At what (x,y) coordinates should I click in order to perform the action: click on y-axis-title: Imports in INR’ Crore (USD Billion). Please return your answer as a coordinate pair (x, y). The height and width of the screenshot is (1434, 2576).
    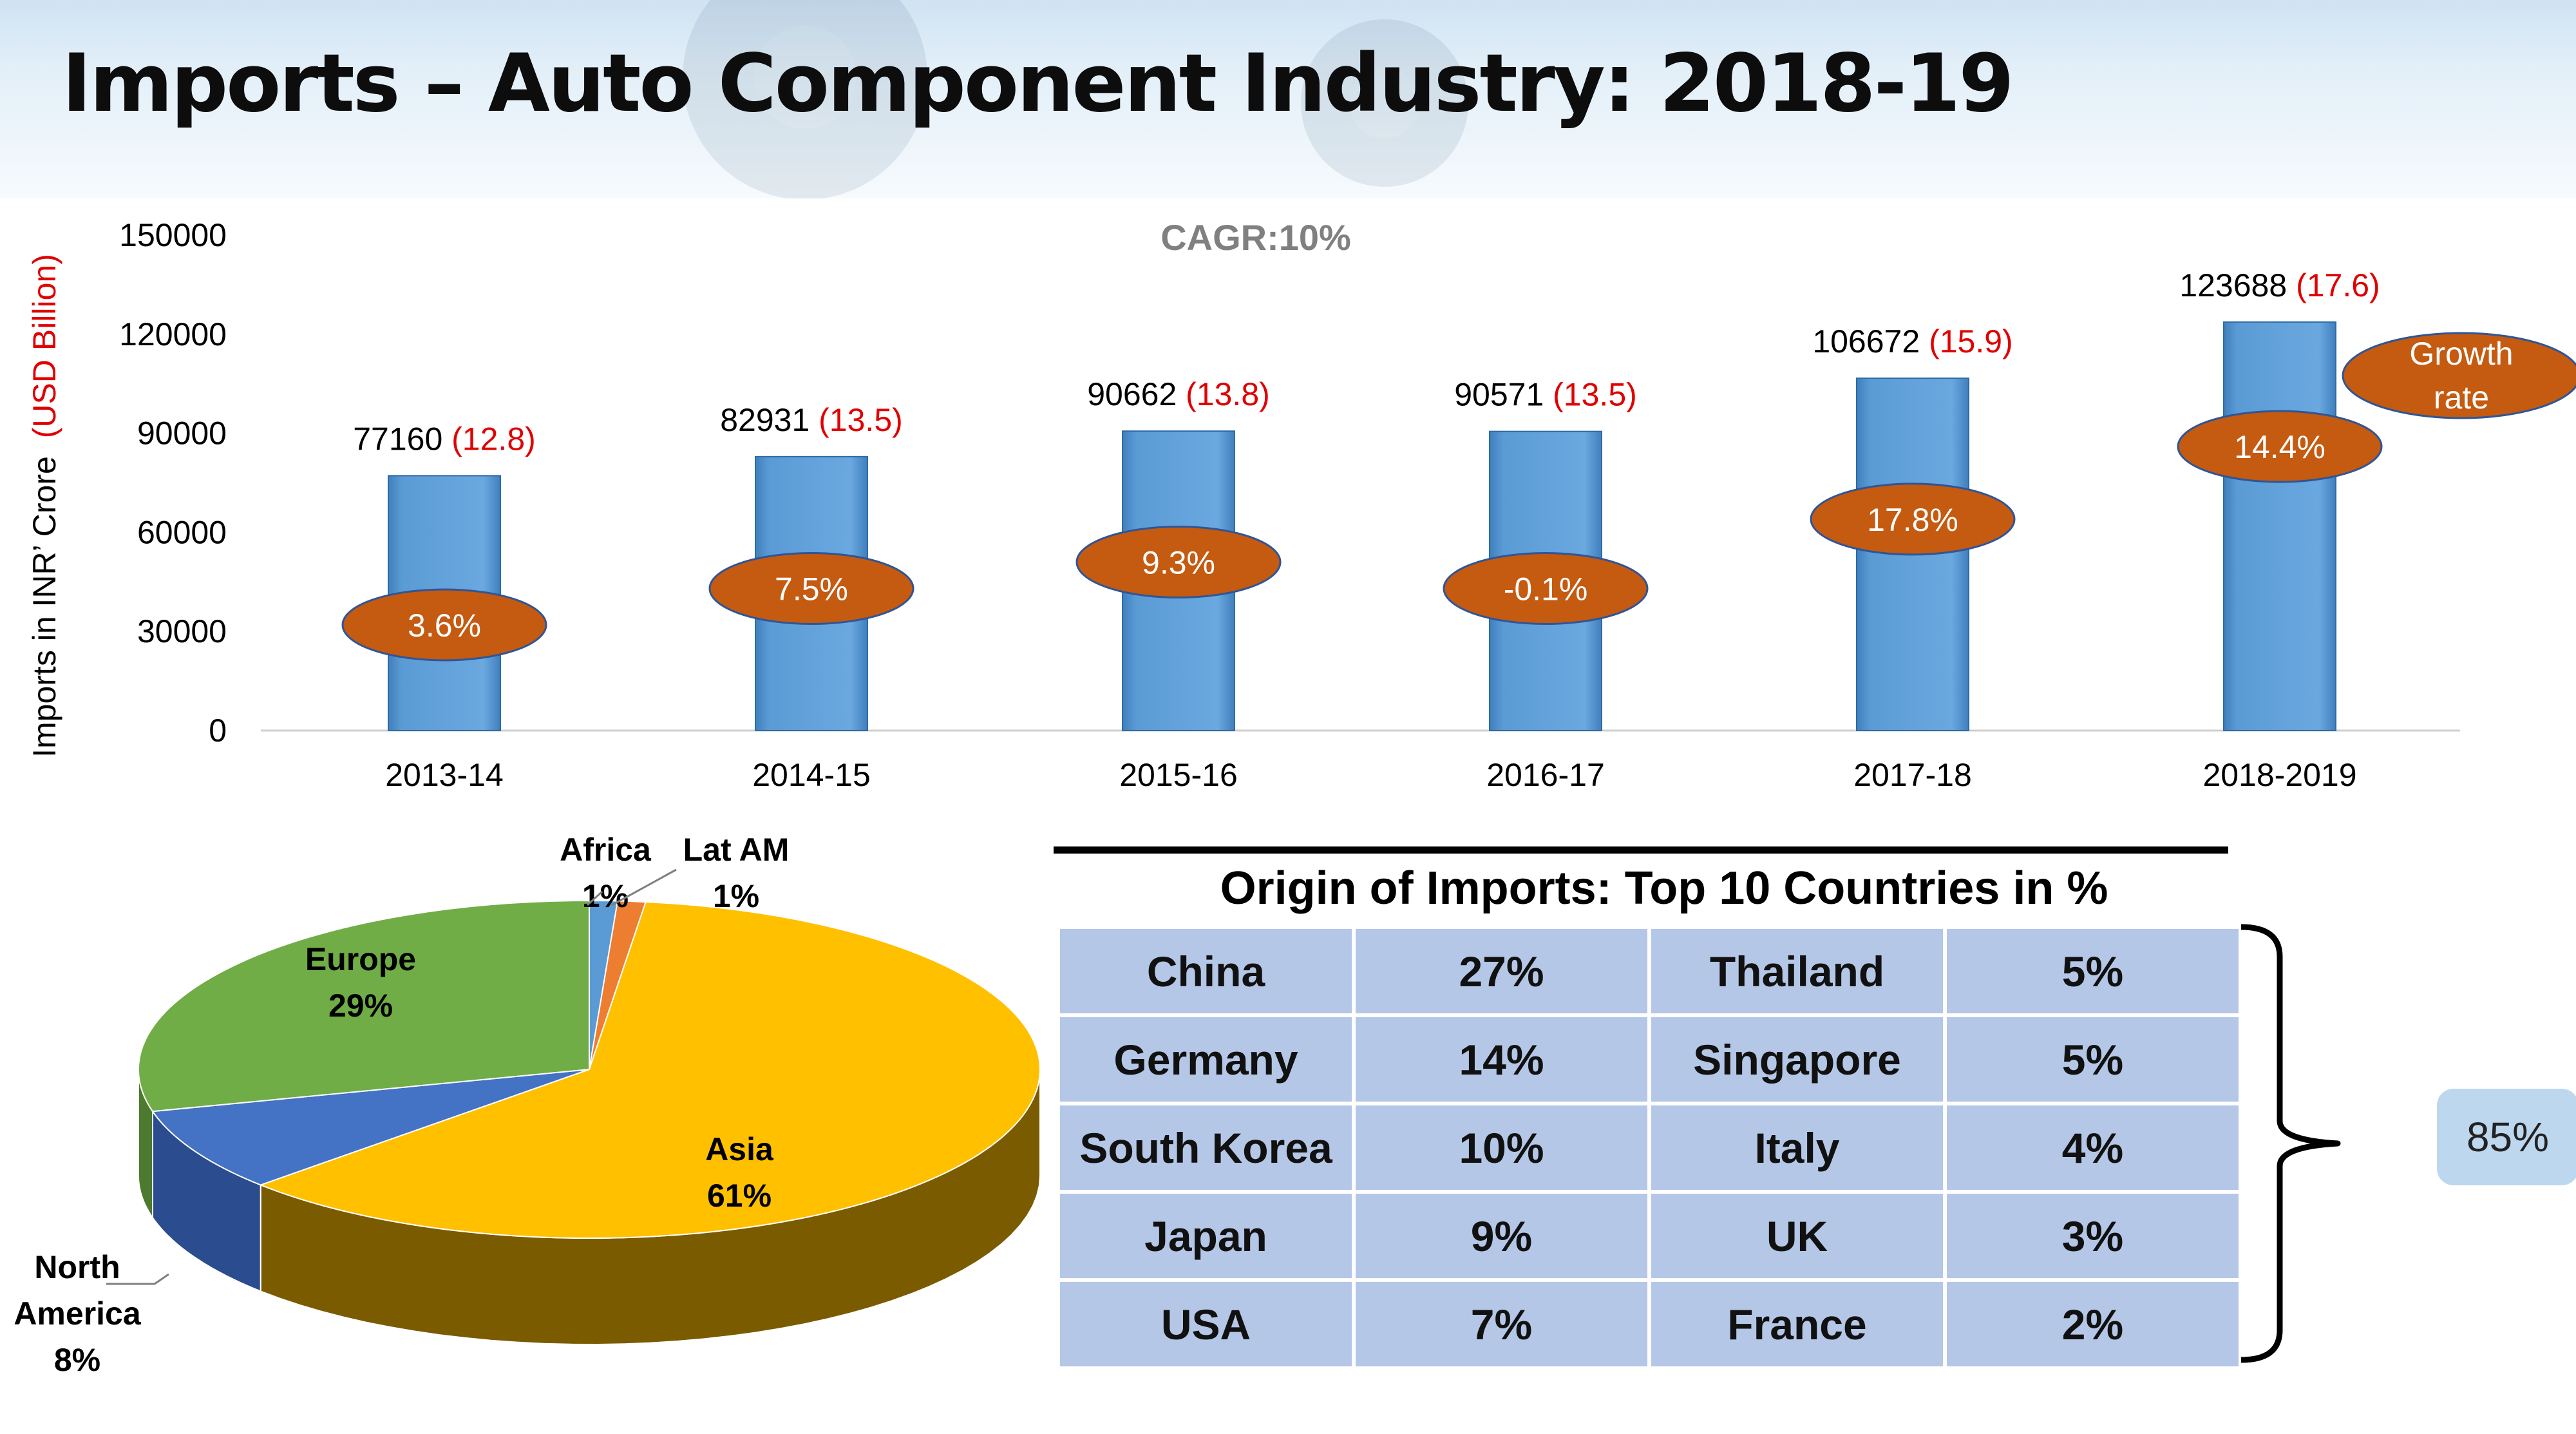
    Looking at the image, I should click on (44, 506).